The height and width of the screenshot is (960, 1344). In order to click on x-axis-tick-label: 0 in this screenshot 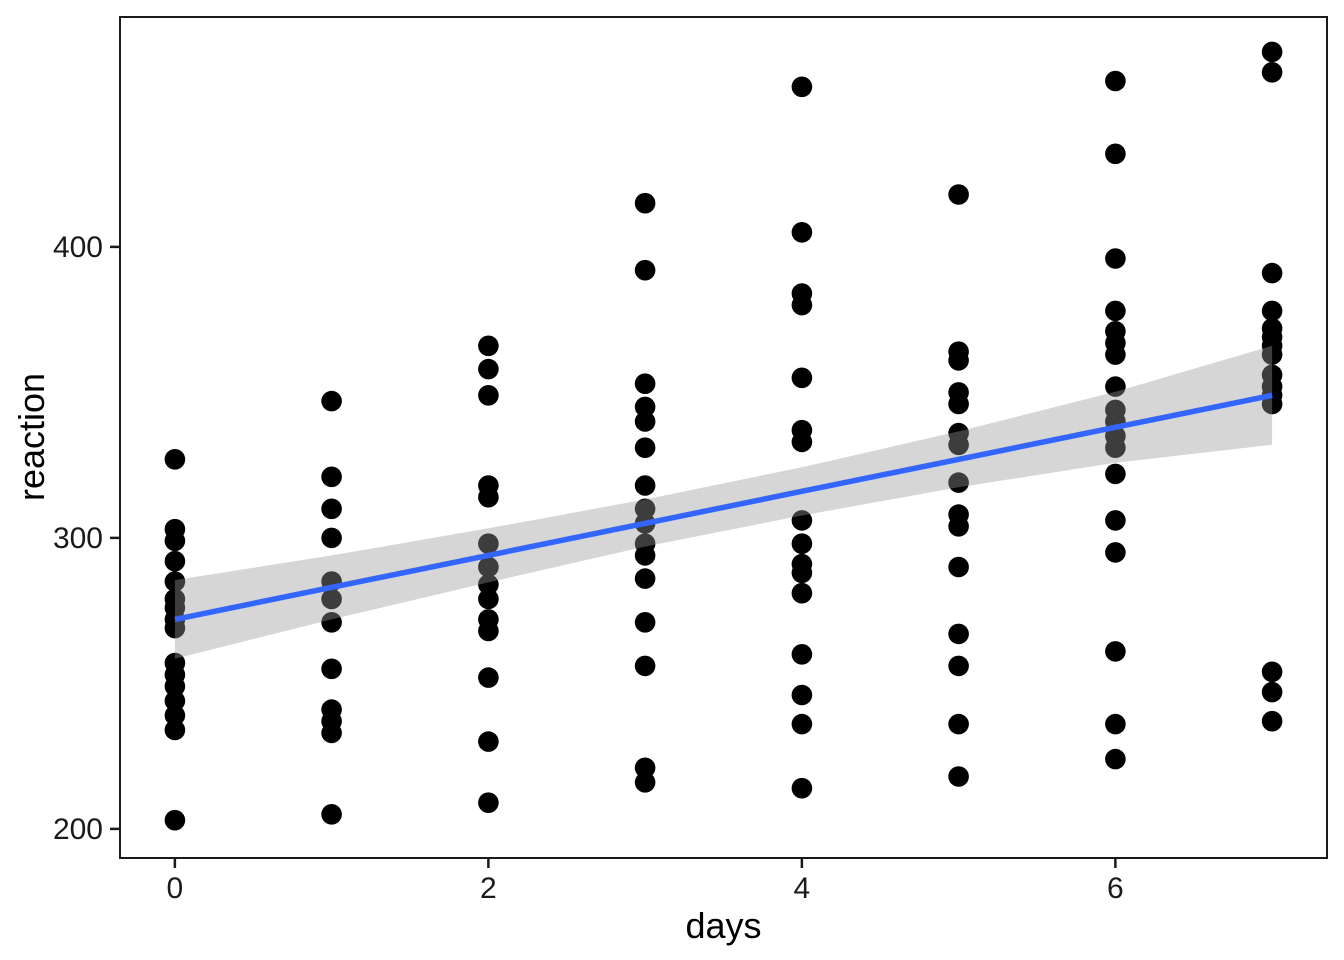, I will do `click(175, 888)`.